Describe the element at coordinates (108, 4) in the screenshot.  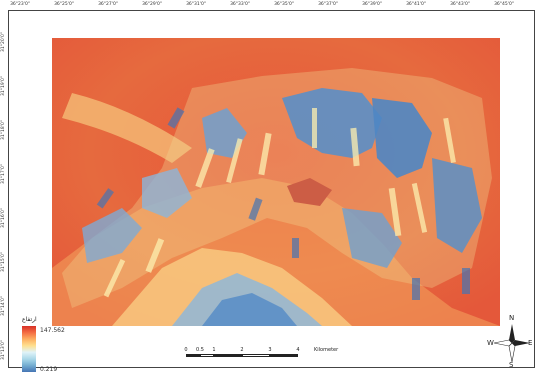
I see `top-tick: 36°27'0"` at that location.